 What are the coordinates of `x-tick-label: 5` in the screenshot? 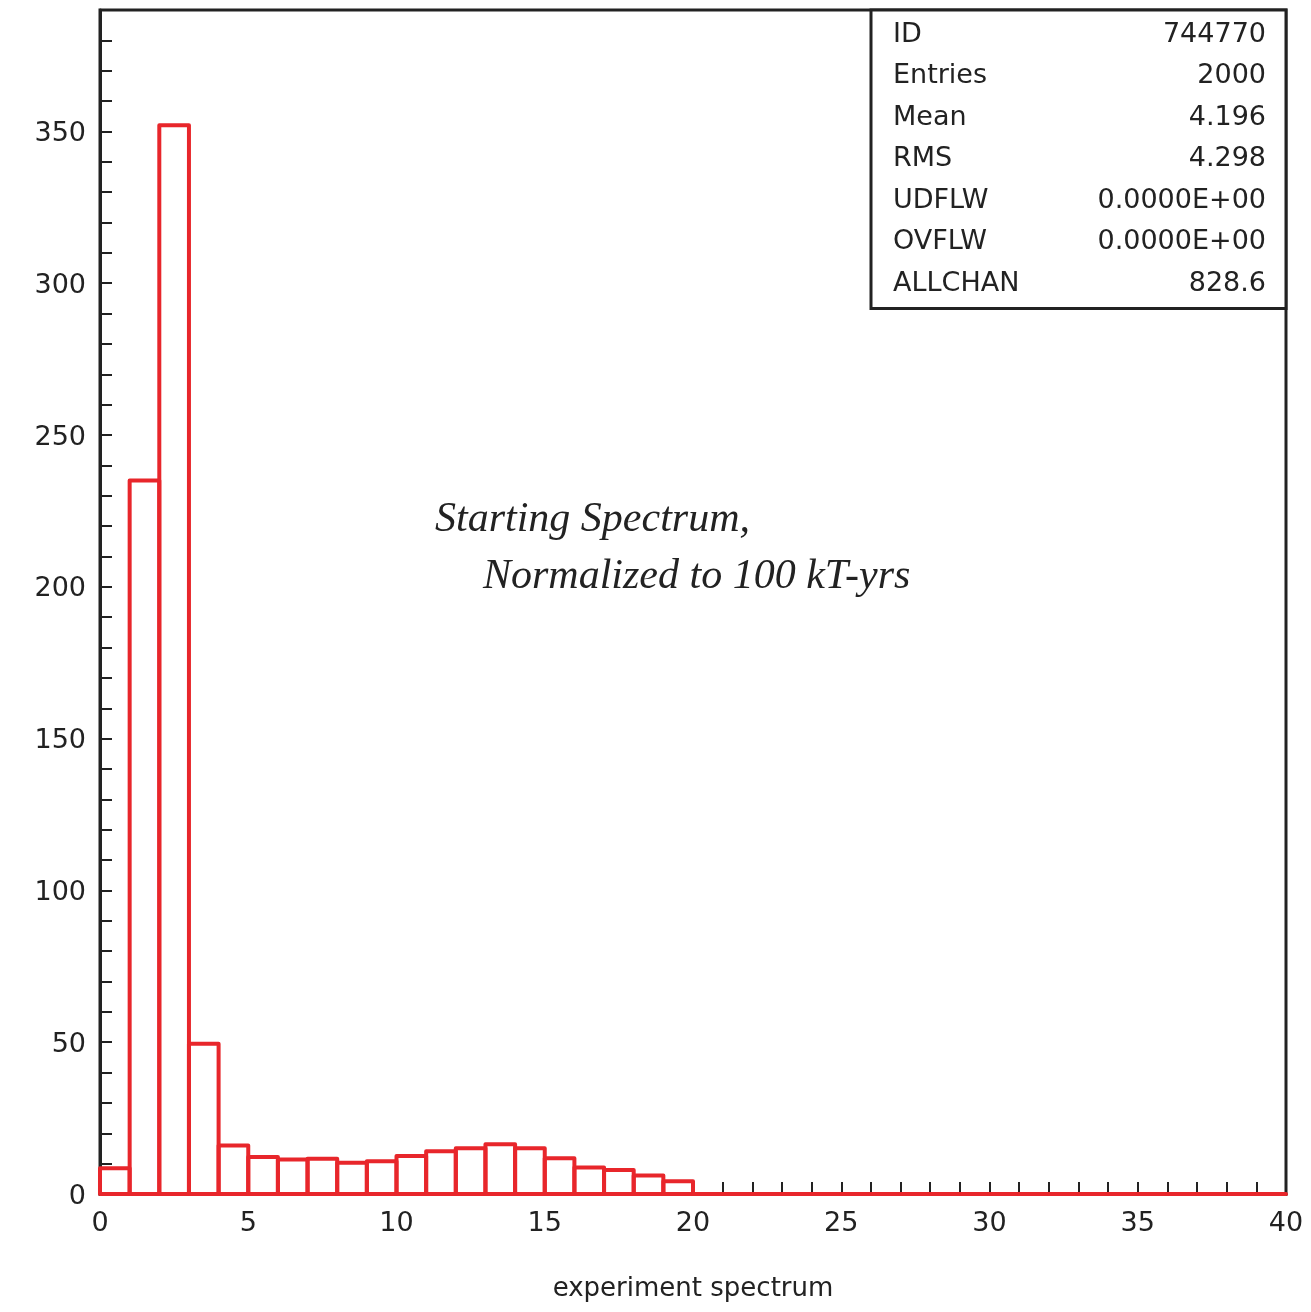 It's located at (248, 1221).